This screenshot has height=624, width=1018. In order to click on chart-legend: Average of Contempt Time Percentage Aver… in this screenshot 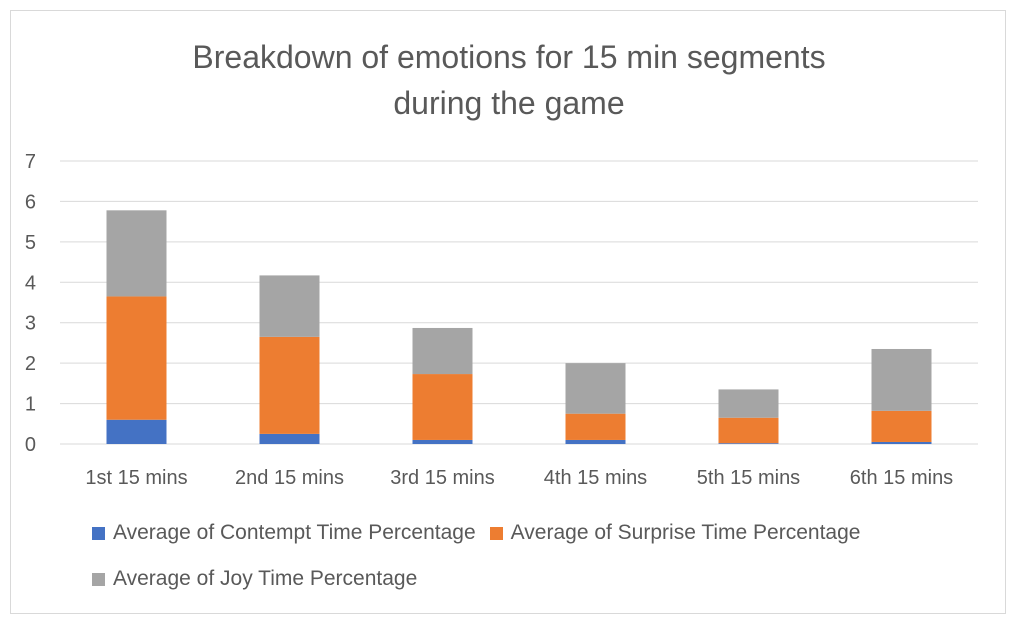, I will do `click(532, 562)`.